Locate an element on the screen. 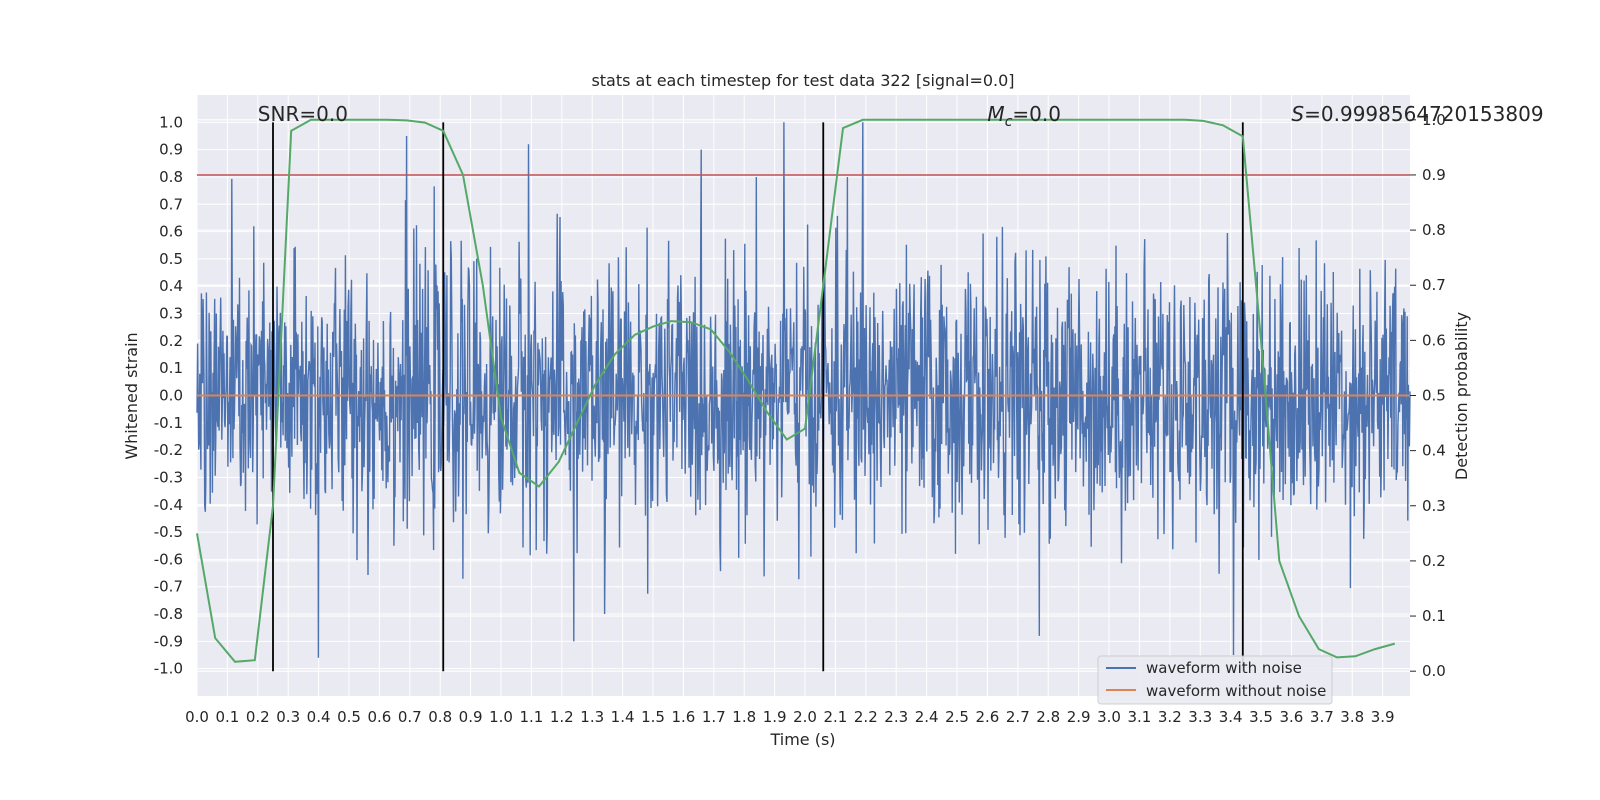 This screenshot has height=800, width=1600. x-tick-label: 3.4 is located at coordinates (1231, 717).